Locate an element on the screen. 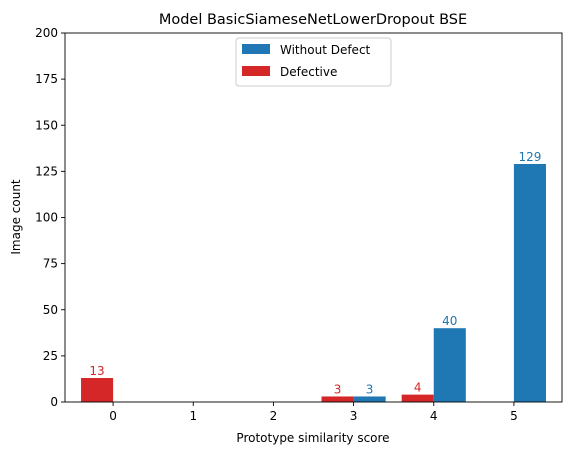 The height and width of the screenshot is (455, 571). y-tick-label-175: 175 is located at coordinates (46, 79).